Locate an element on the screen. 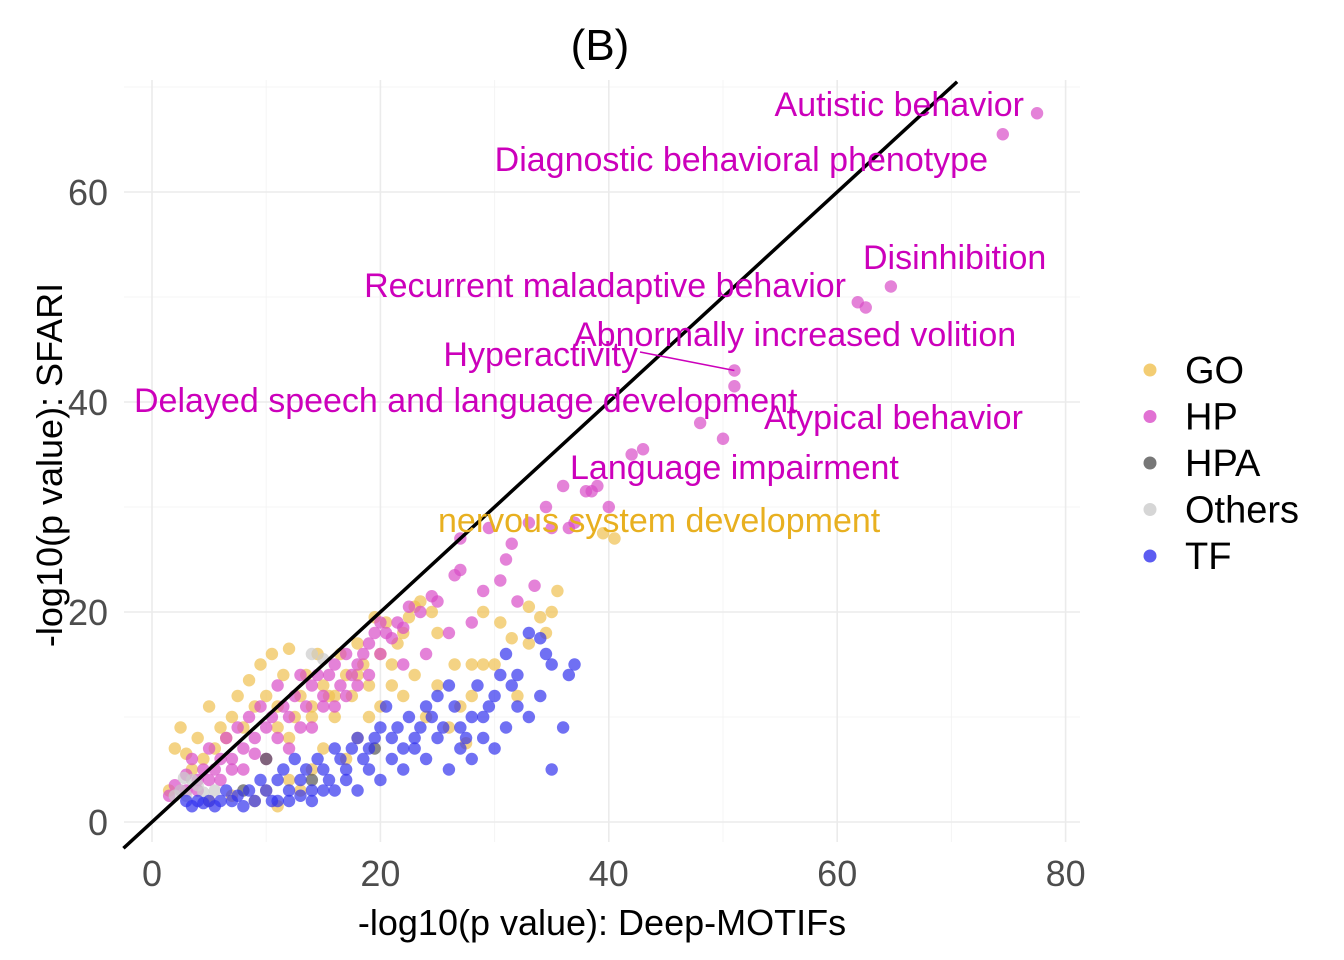  annotation-label: Diagnostic behavioral phenotype is located at coordinates (741, 160).